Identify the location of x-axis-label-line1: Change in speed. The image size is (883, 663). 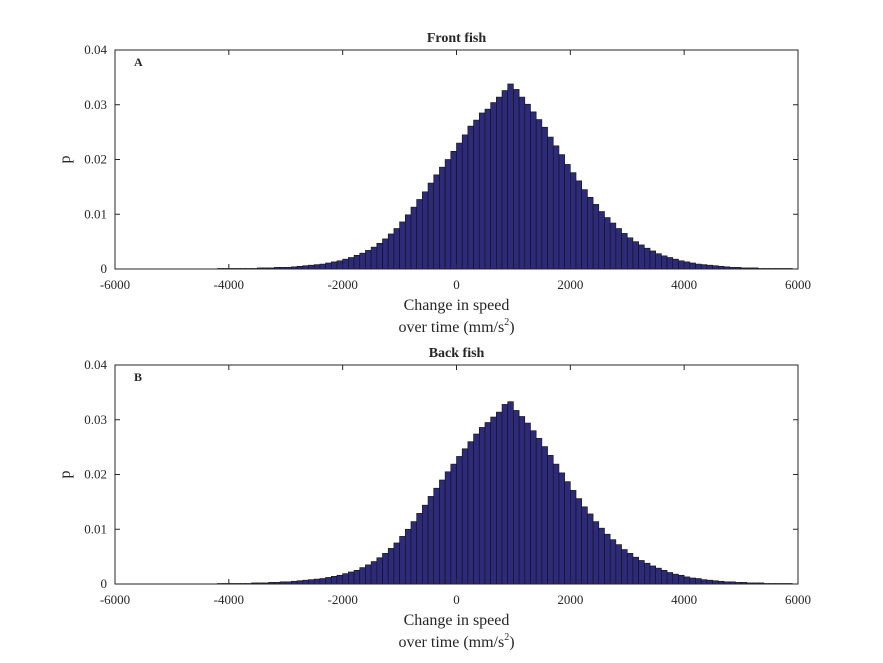
(457, 305).